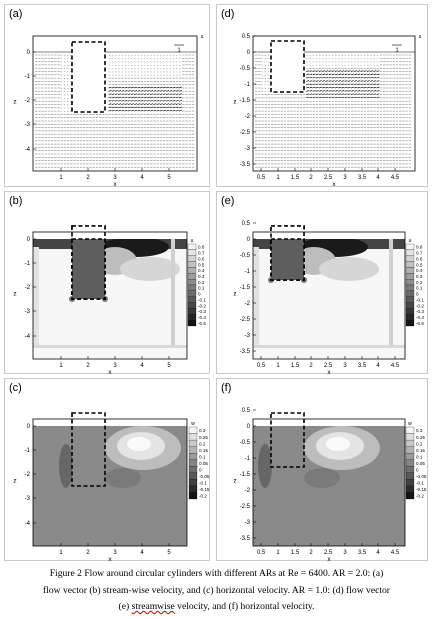 The width and height of the screenshot is (433, 619). What do you see at coordinates (179, 51) in the screenshot?
I see `reference-vector-label: 1` at bounding box center [179, 51].